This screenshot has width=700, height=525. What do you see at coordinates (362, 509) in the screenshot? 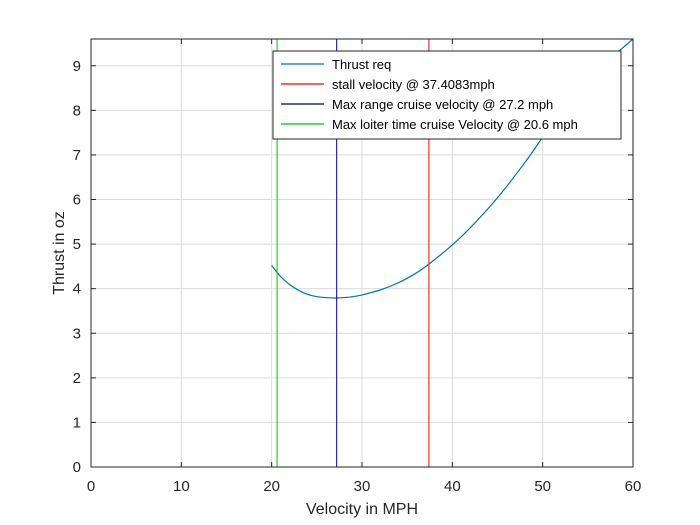
I see `x-axis-label: Velocity in MPH` at bounding box center [362, 509].